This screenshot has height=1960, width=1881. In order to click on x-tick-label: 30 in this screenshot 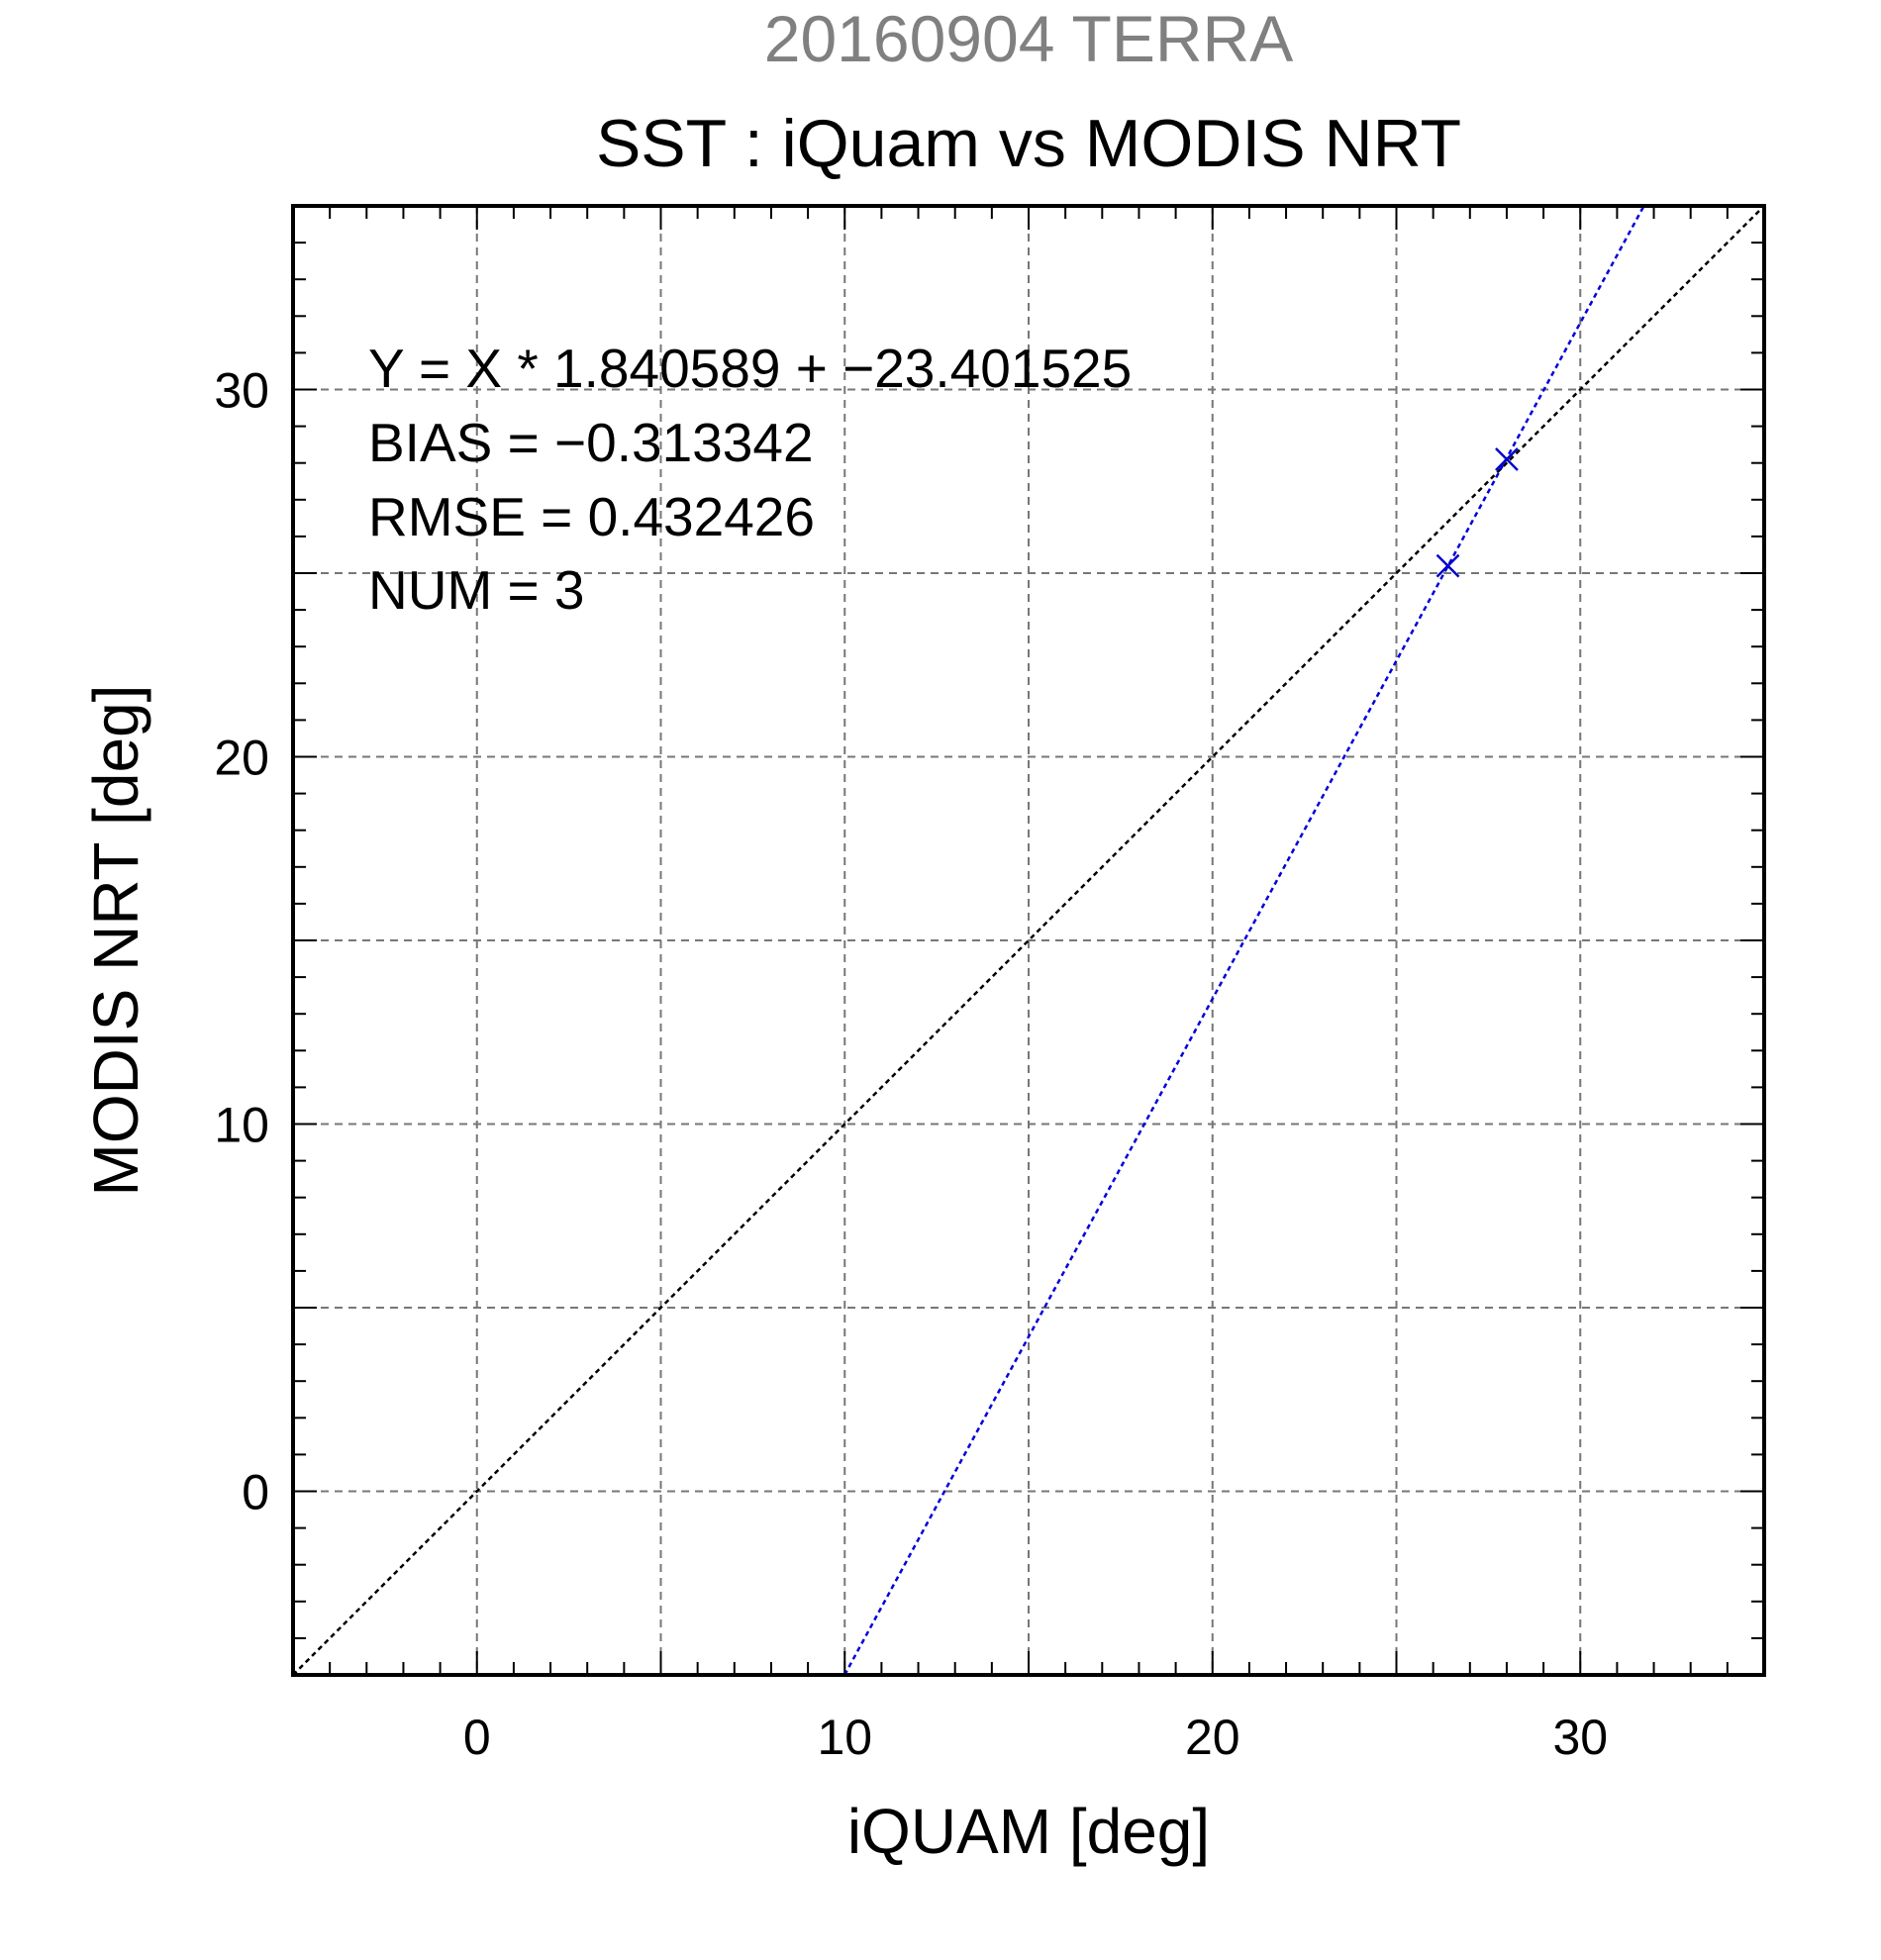, I will do `click(1580, 1737)`.